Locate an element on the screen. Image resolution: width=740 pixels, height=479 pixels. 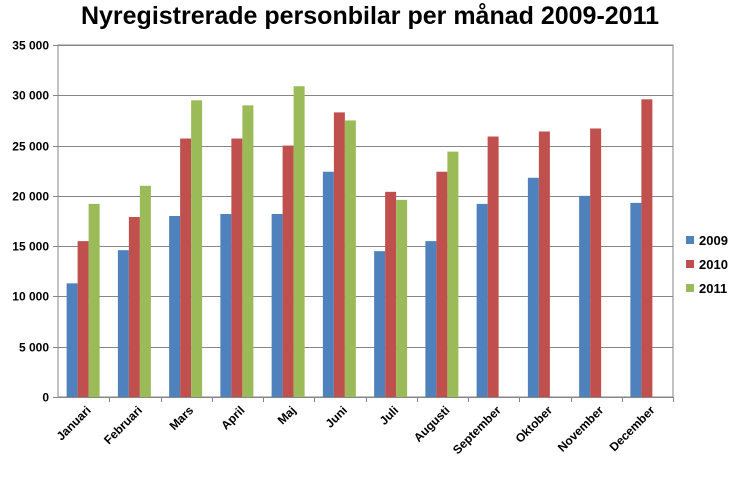
bar-2010-februari is located at coordinates (134, 306).